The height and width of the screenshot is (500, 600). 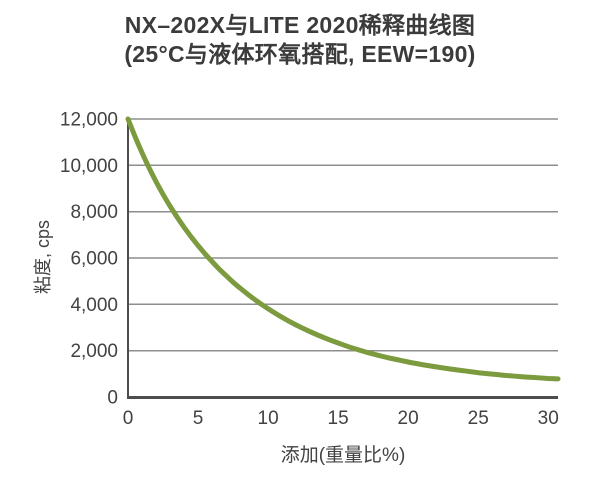 What do you see at coordinates (268, 418) in the screenshot?
I see `x-tick-label: 10` at bounding box center [268, 418].